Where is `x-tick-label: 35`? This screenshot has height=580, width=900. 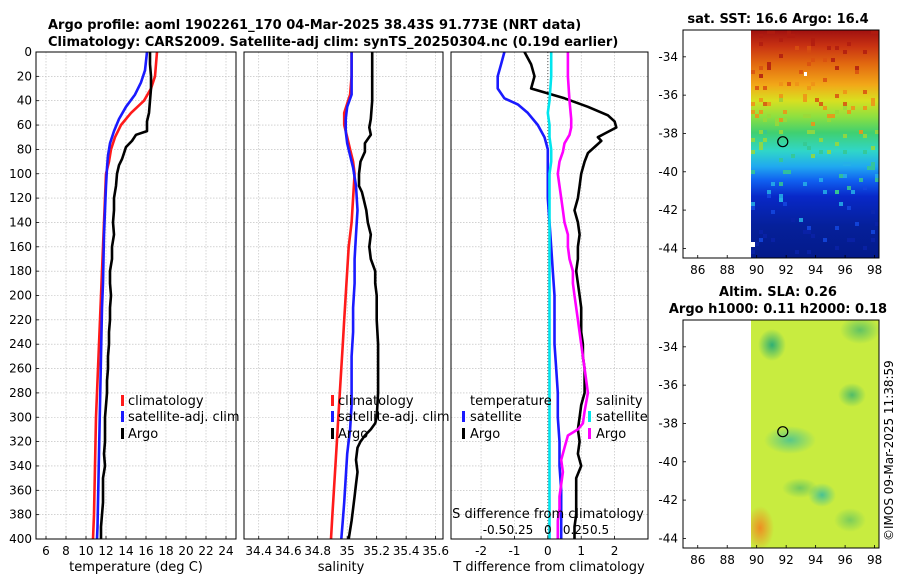 x-tick-label: 35 is located at coordinates (347, 551).